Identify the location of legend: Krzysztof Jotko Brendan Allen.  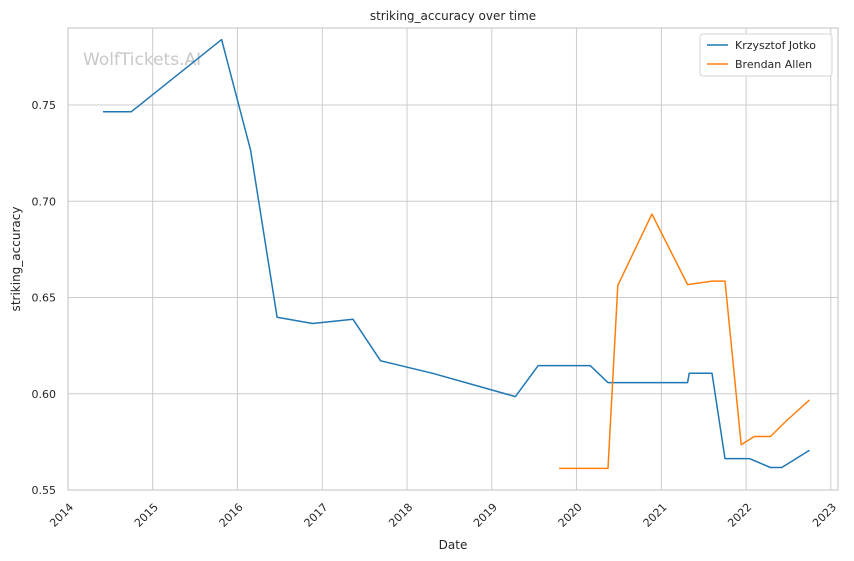
(766, 55).